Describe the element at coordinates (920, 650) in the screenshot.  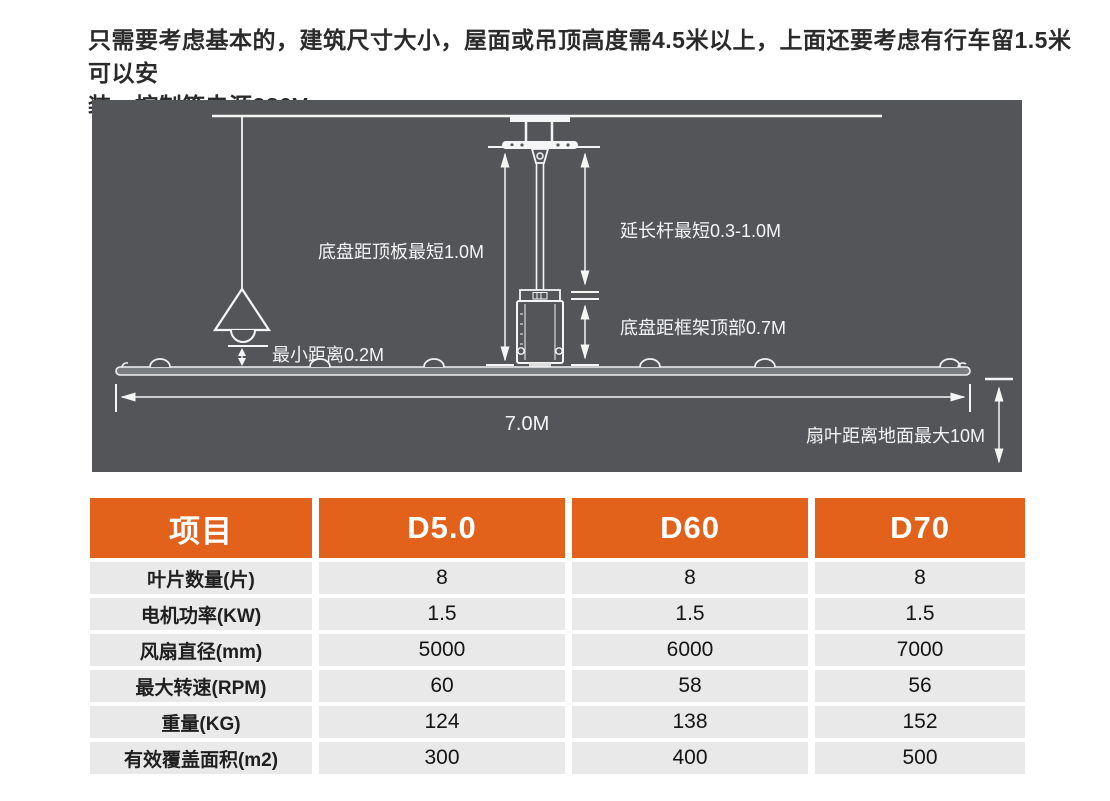
I see `cell-value: 7000` at that location.